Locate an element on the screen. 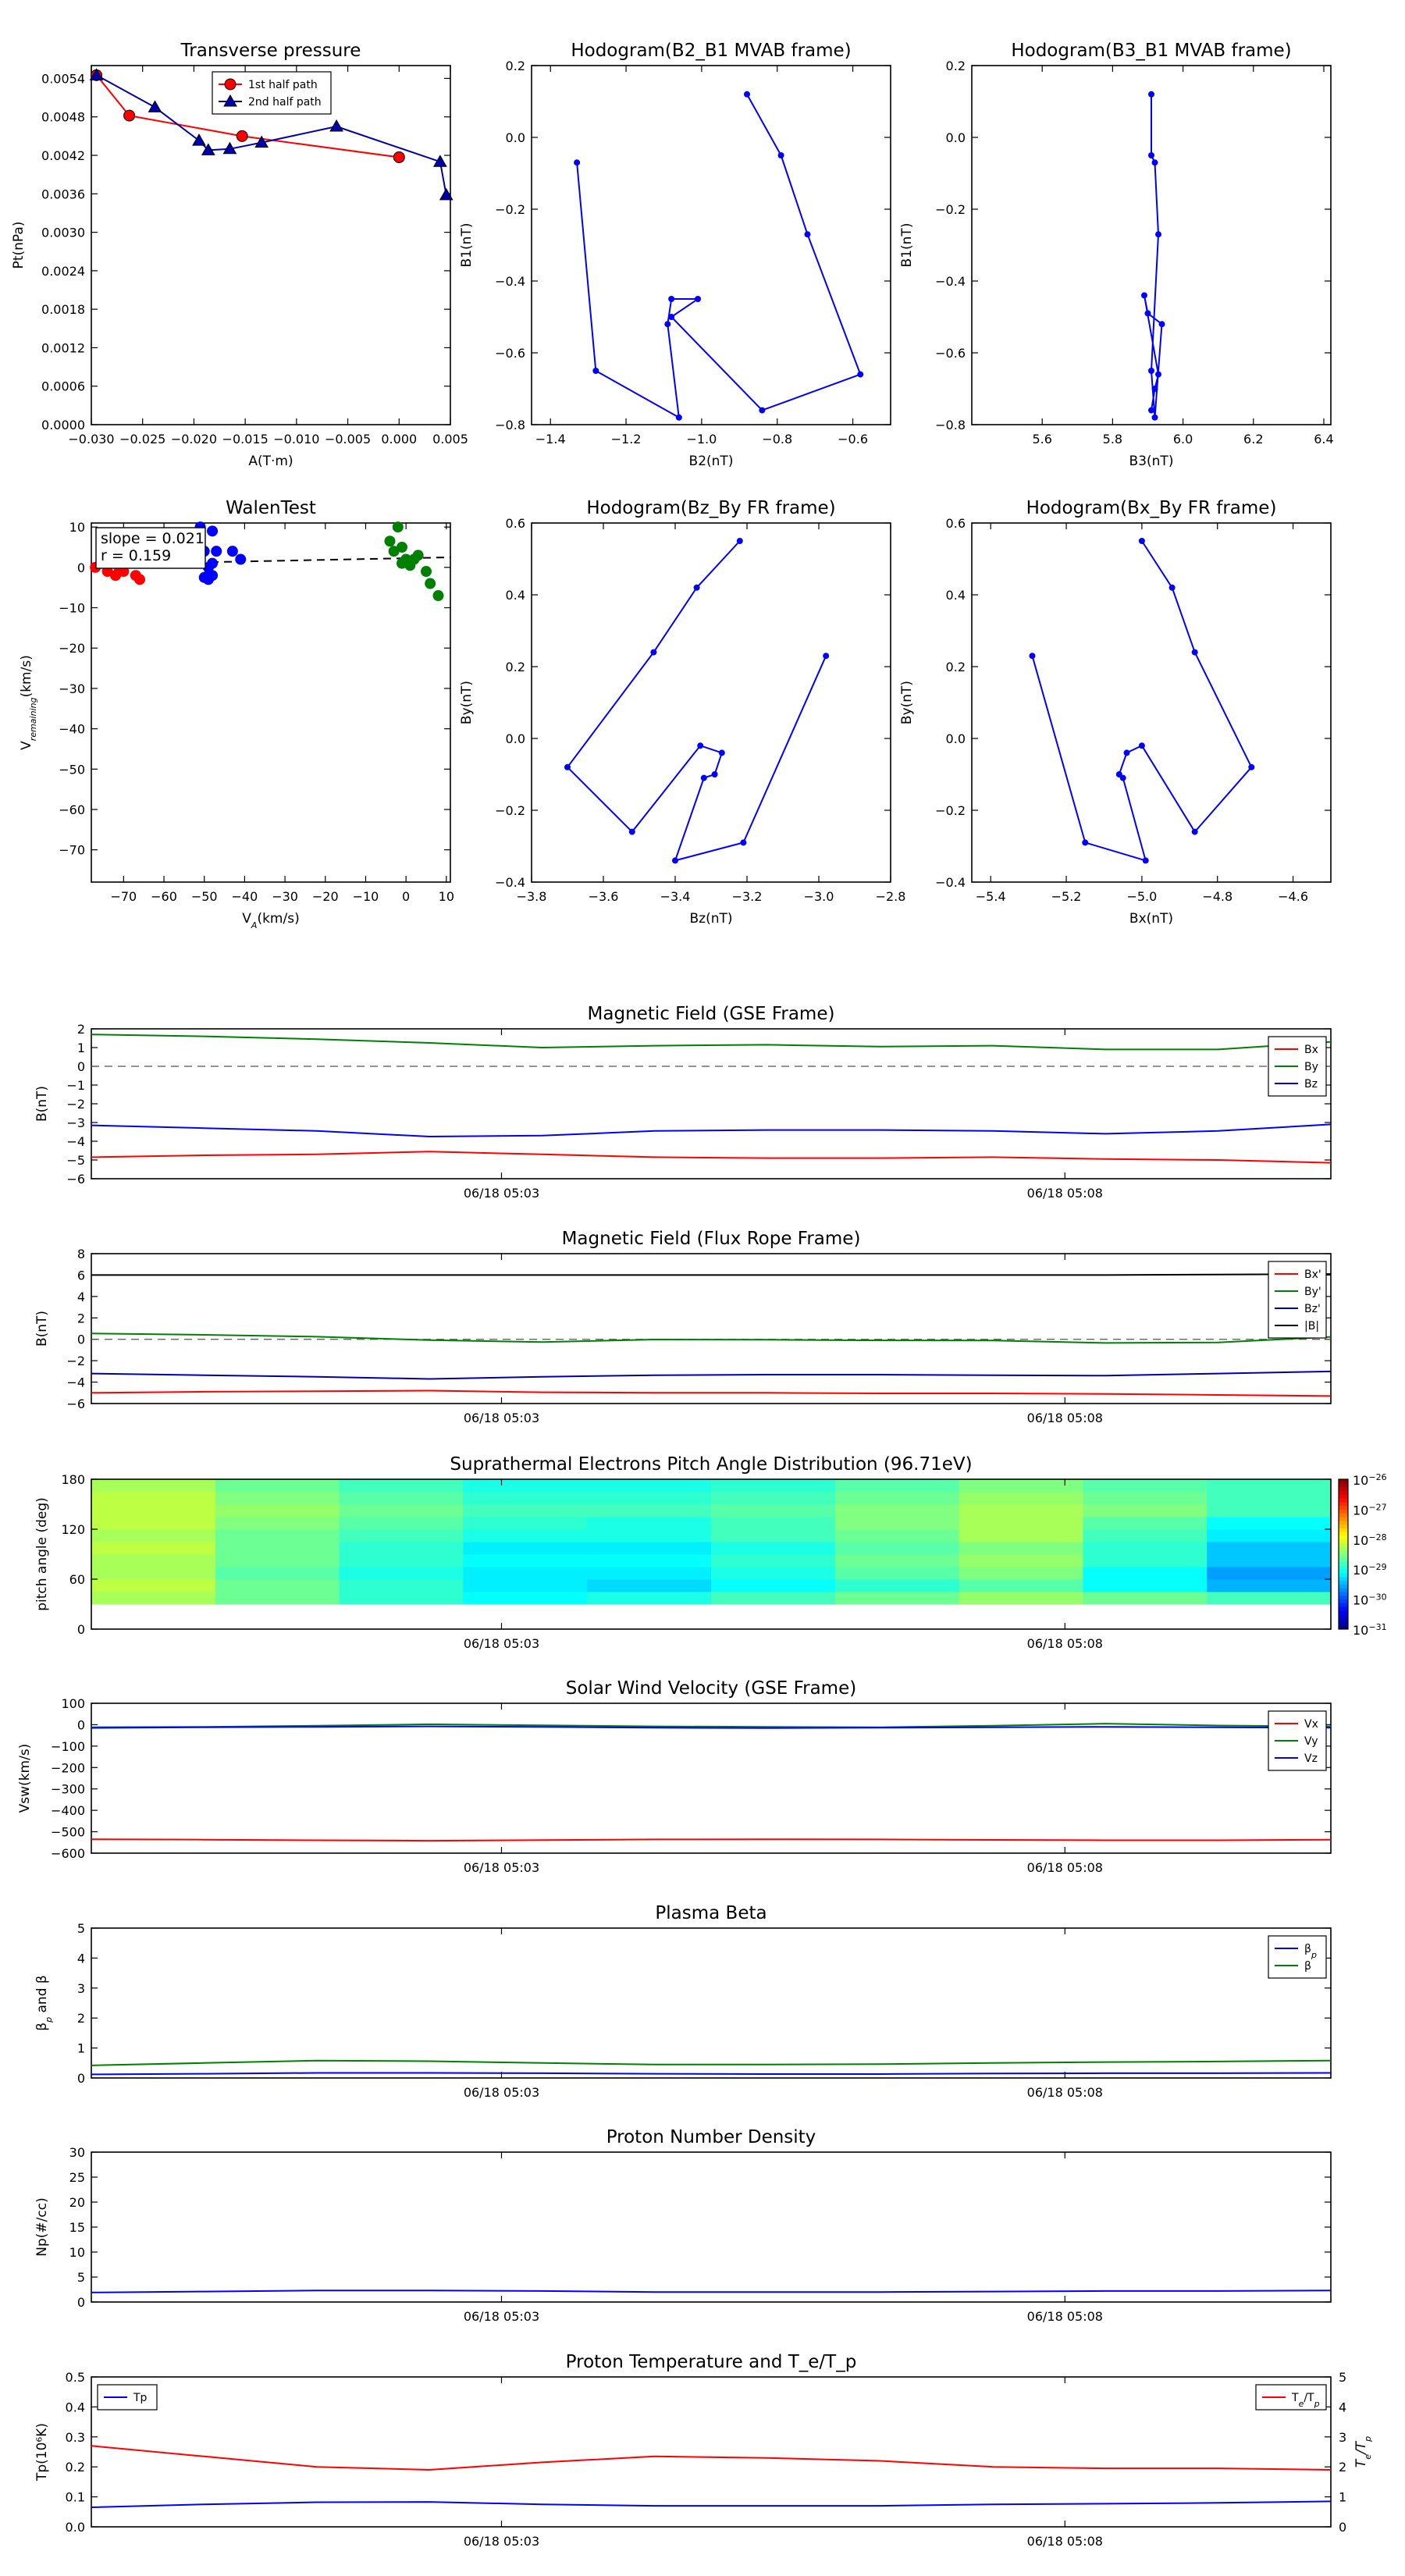 The image size is (1405, 2576). y-tick-label: −10 is located at coordinates (72, 608).